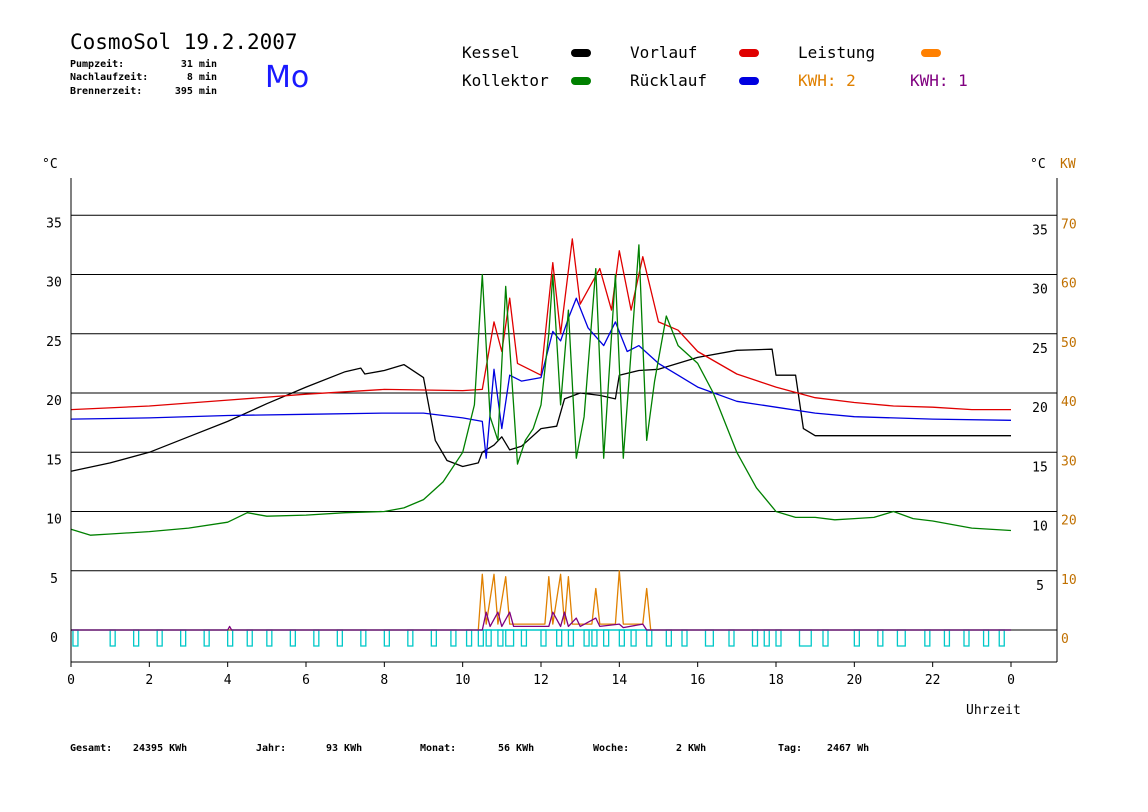  I want to click on legend-ruecklauf-swatch, so click(749, 81).